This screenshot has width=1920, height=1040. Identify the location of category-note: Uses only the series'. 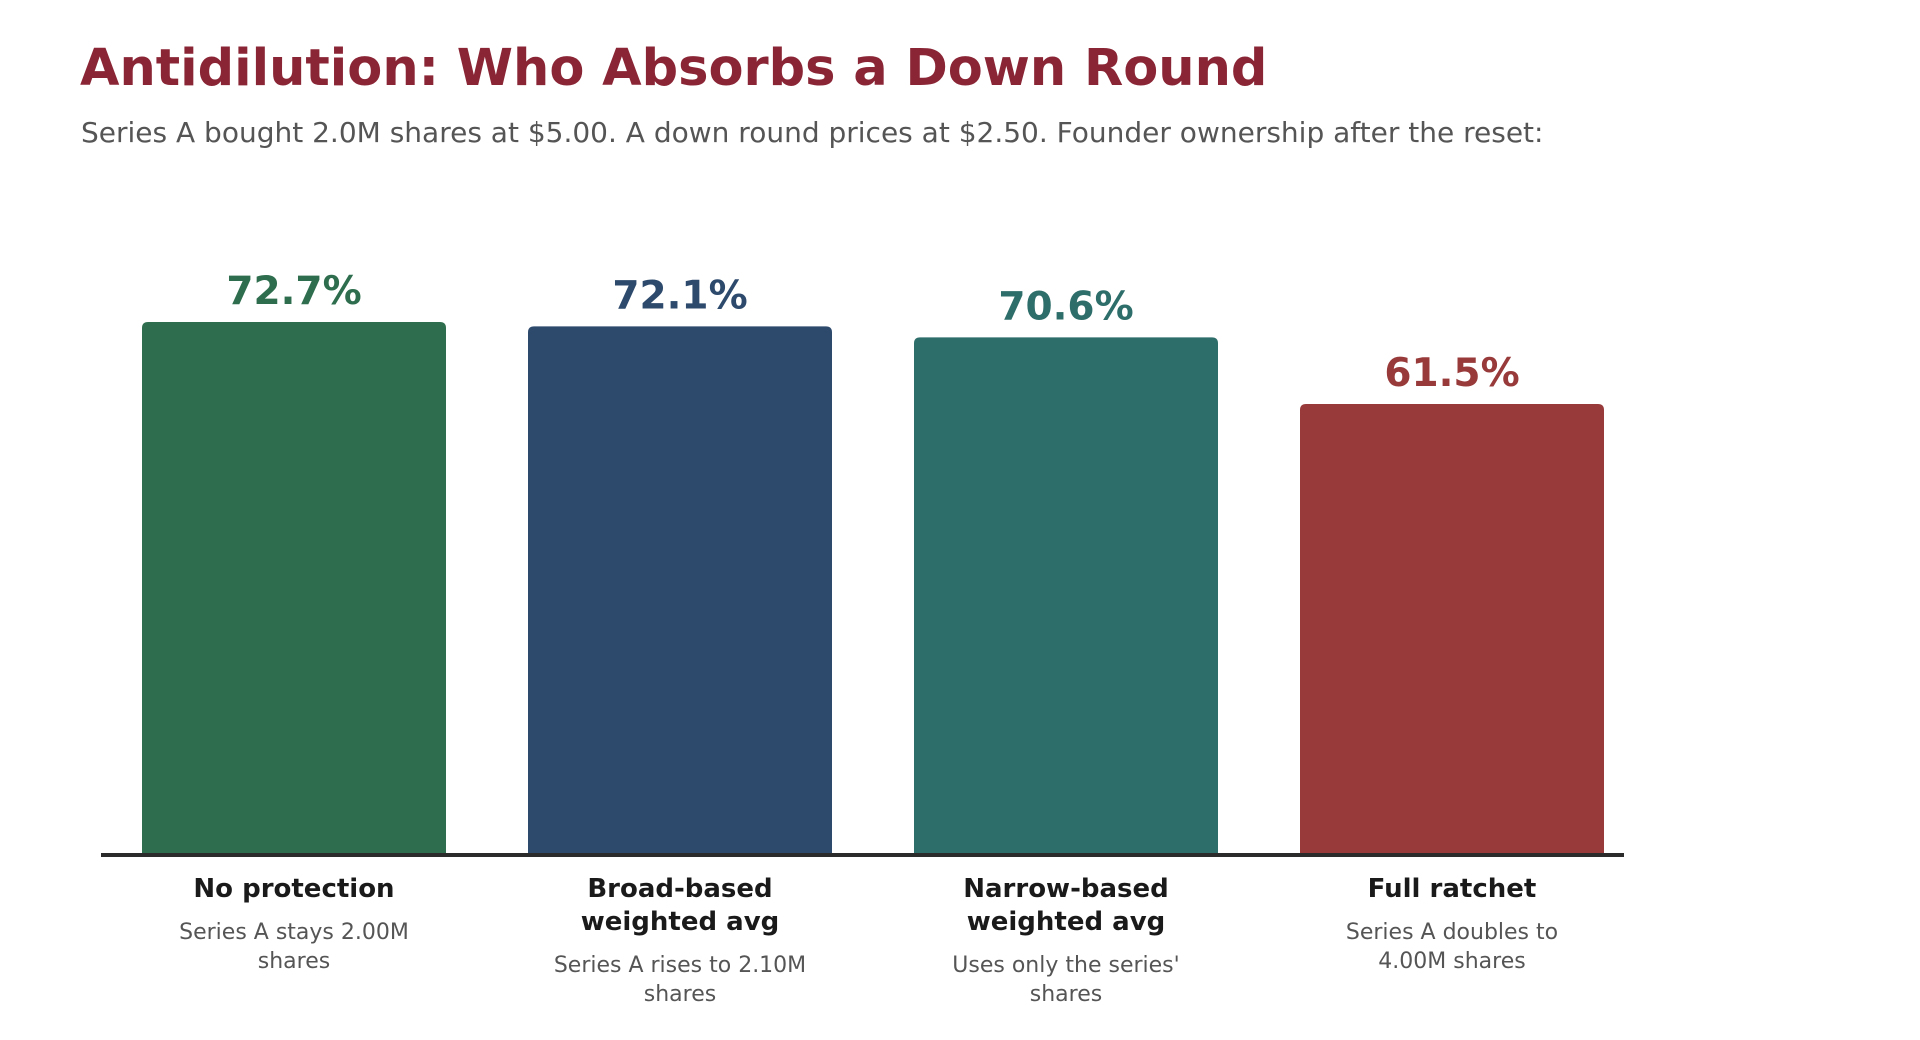
(1065, 965).